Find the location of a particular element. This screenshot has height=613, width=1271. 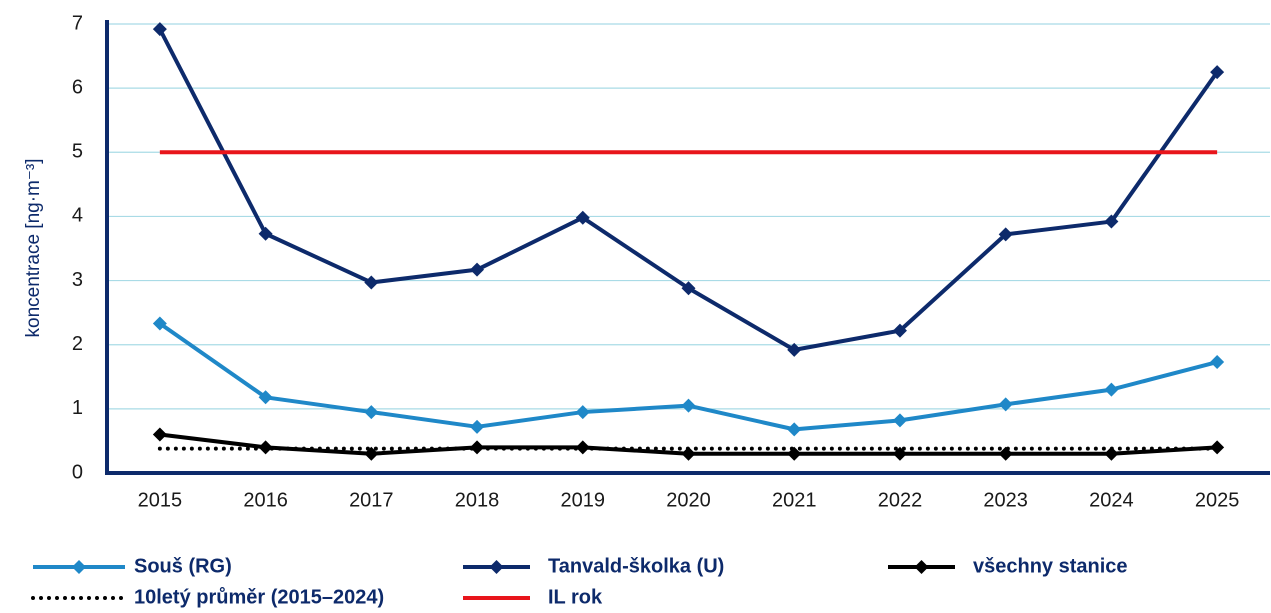

legend-label: Souš (RG) is located at coordinates (183, 566).